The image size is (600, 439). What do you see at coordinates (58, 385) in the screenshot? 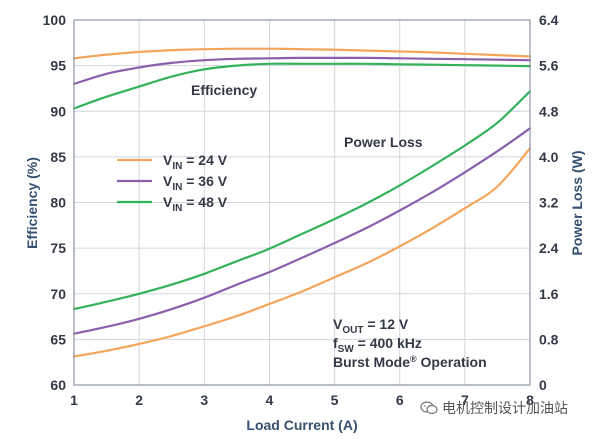
I see `y-left-tick-label: 60` at bounding box center [58, 385].